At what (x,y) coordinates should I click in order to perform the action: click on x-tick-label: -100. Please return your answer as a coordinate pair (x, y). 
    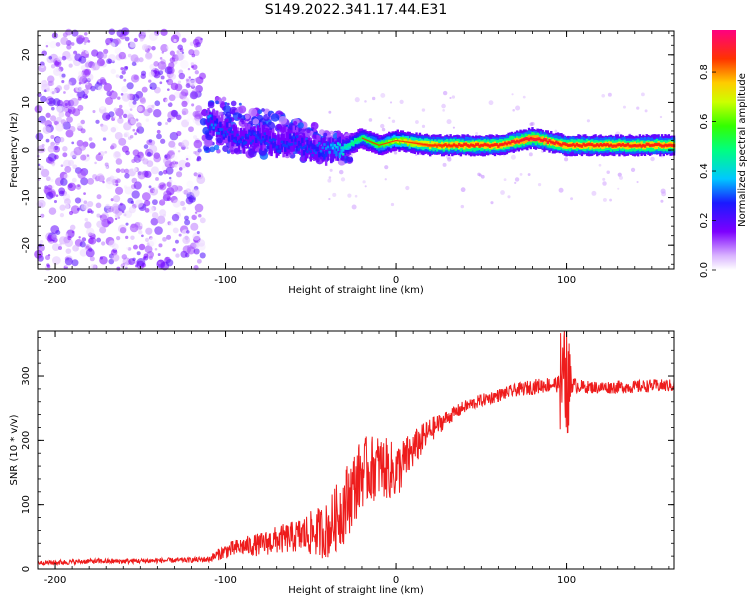
    Looking at the image, I should click on (225, 280).